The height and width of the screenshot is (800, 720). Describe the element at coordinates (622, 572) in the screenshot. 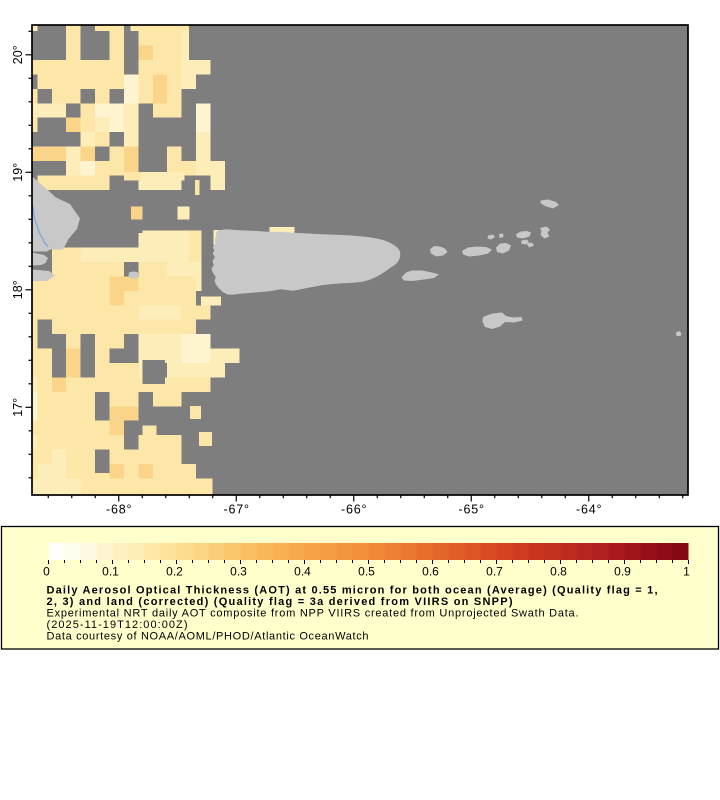

I see `svg-text: 0.9` at that location.